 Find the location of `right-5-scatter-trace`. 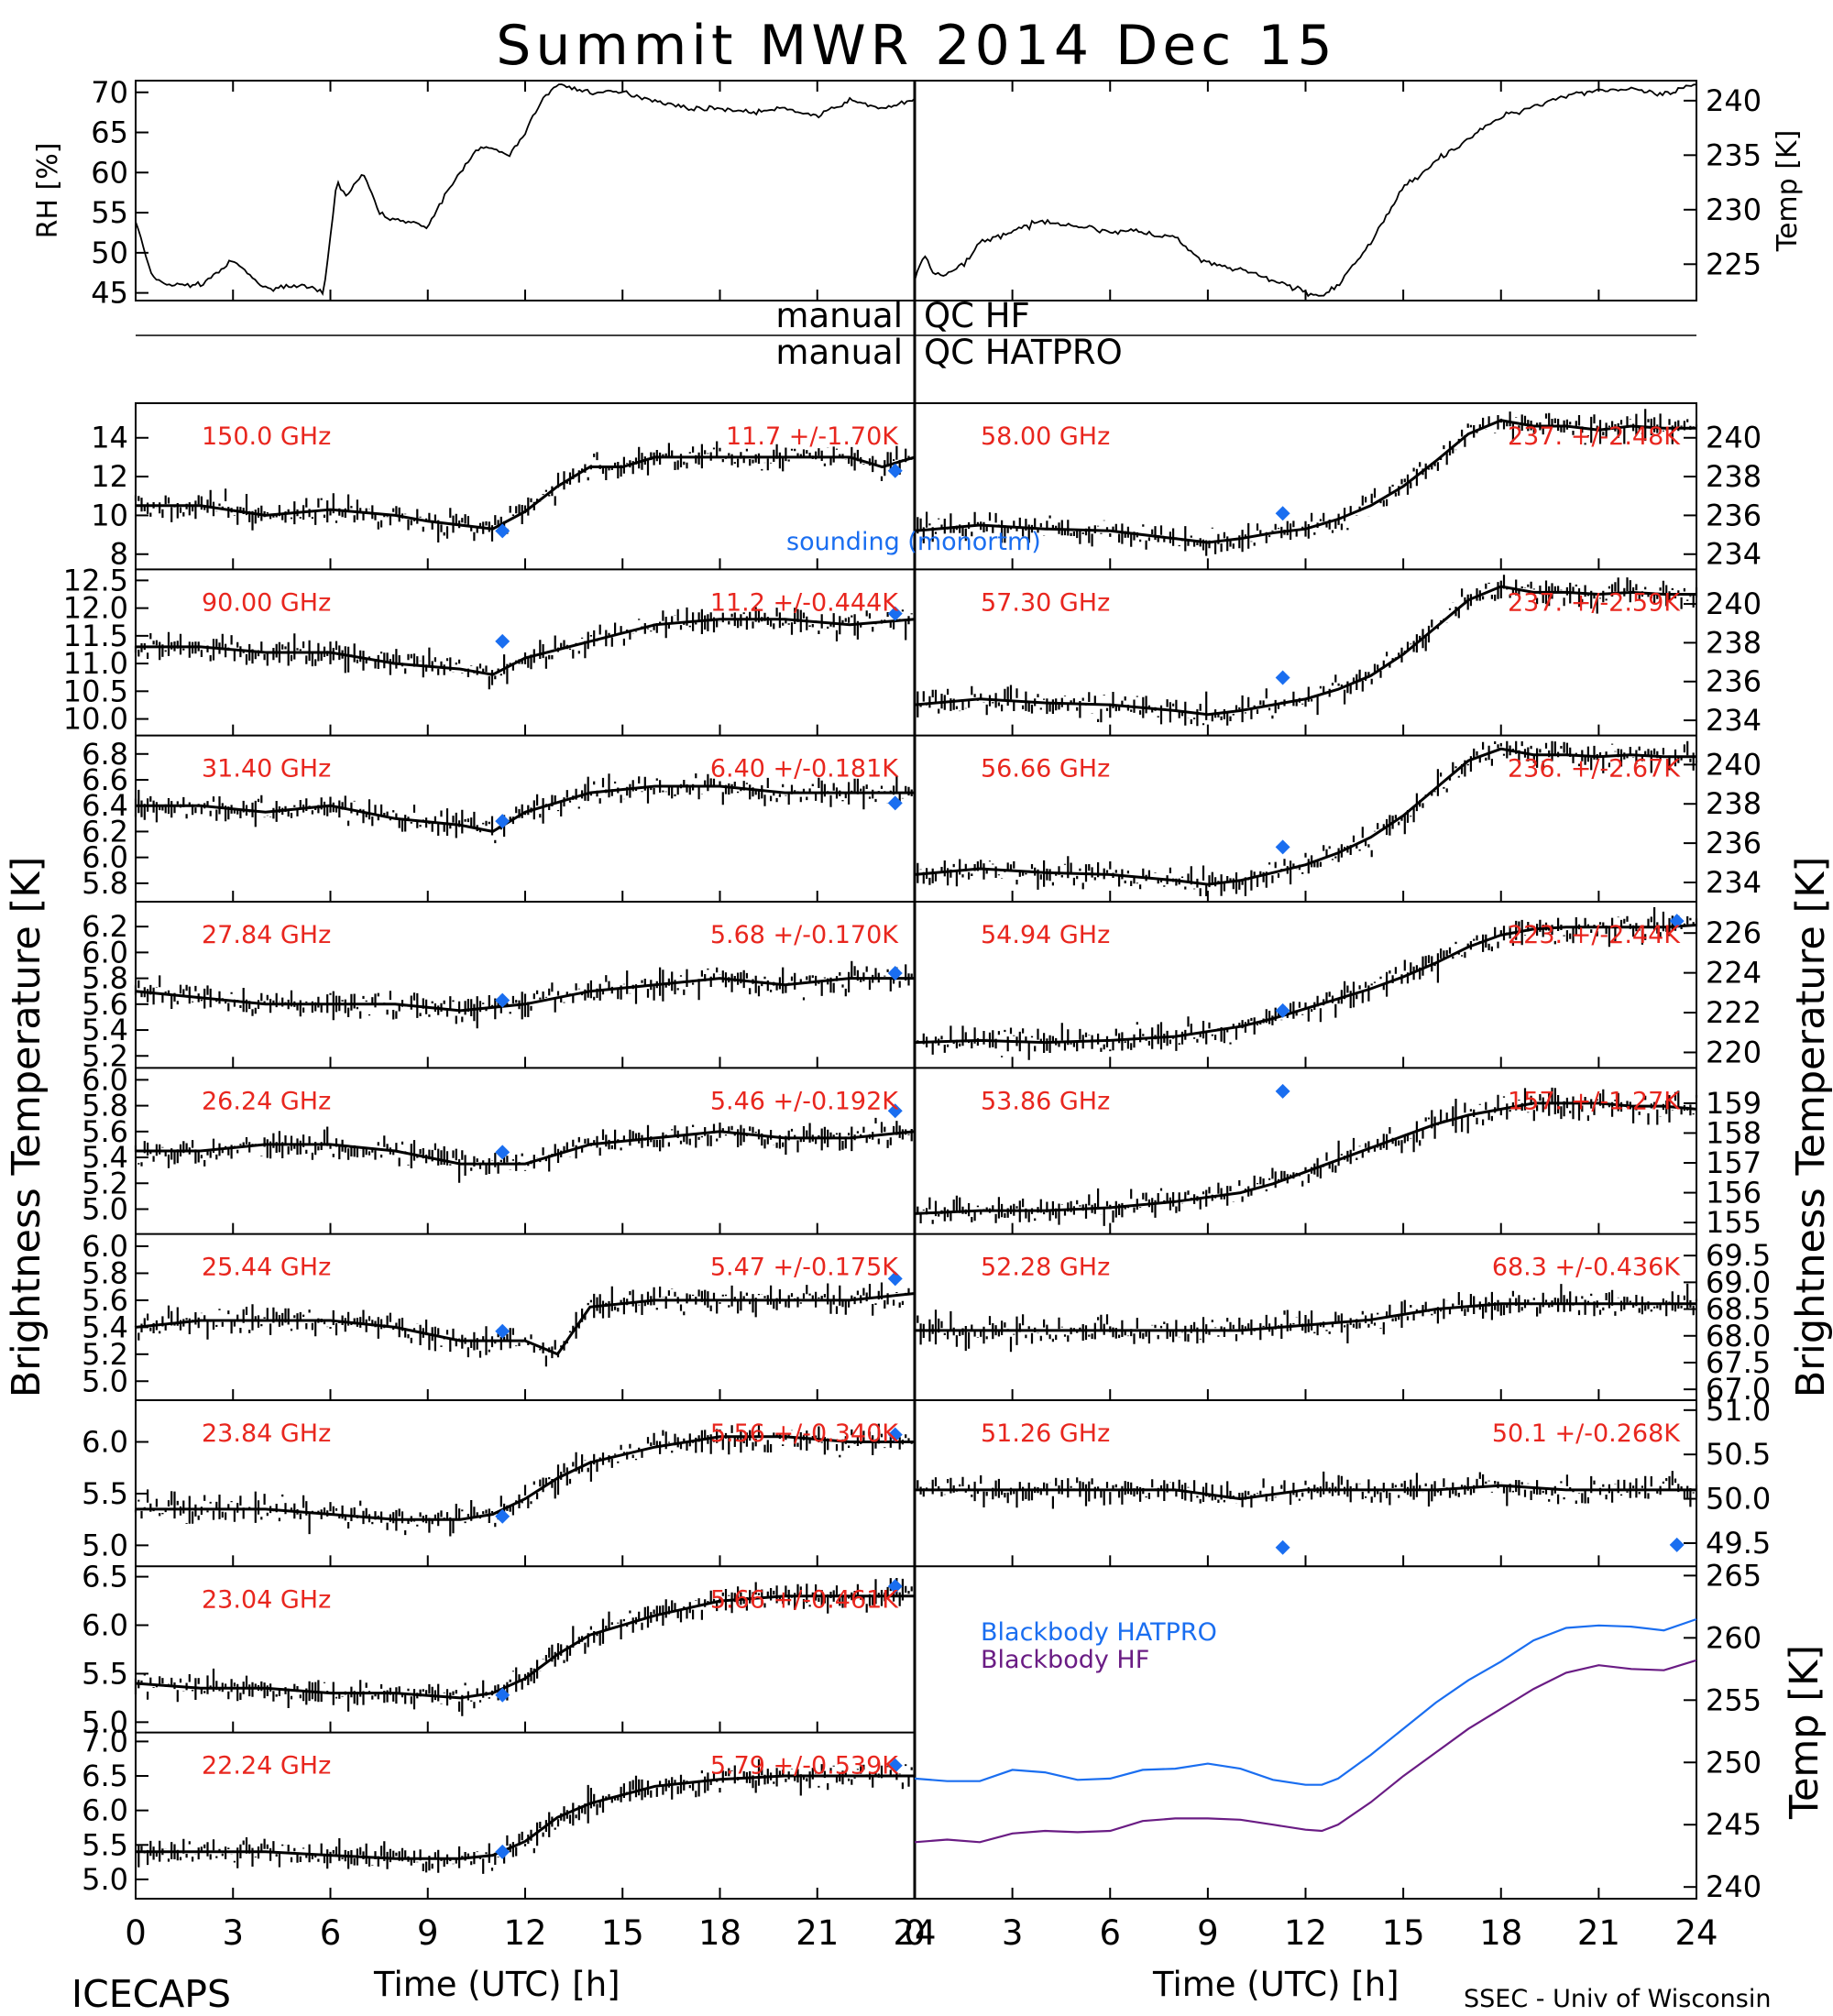

right-5-scatter-trace is located at coordinates (1305, 1318).